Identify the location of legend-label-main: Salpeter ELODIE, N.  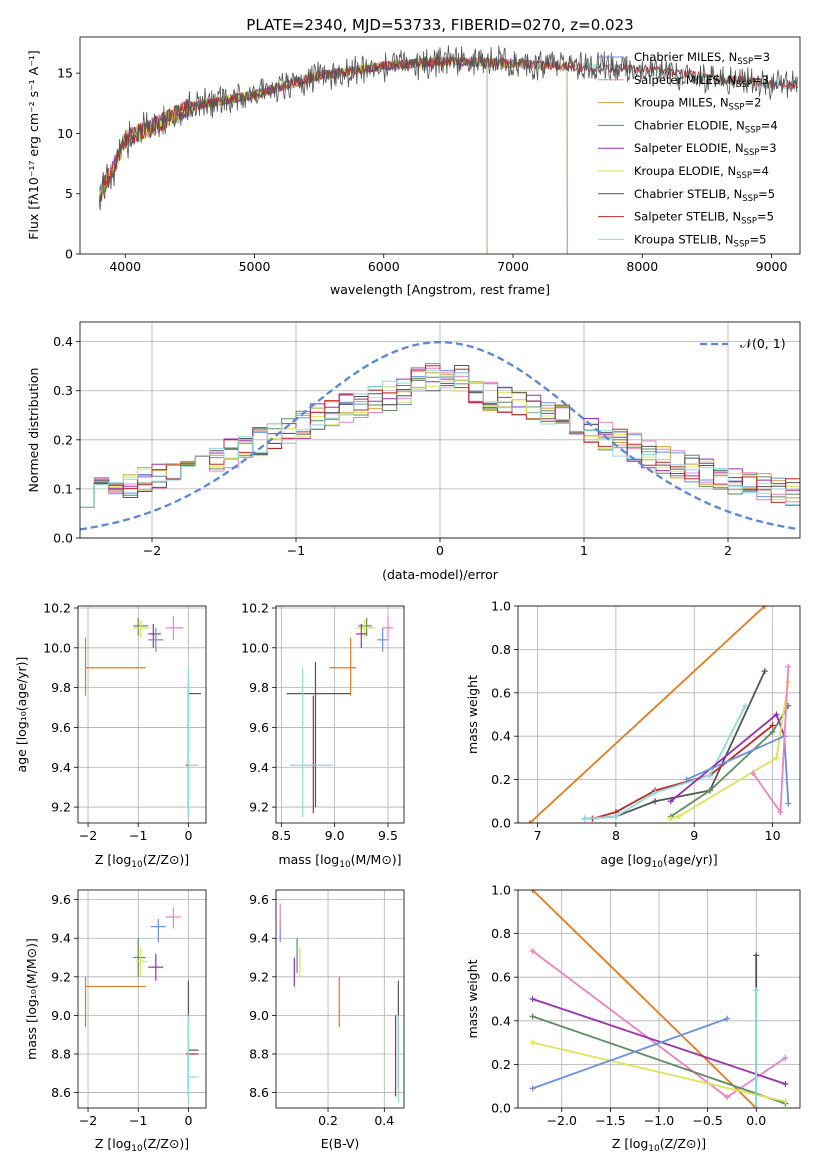
(689, 148).